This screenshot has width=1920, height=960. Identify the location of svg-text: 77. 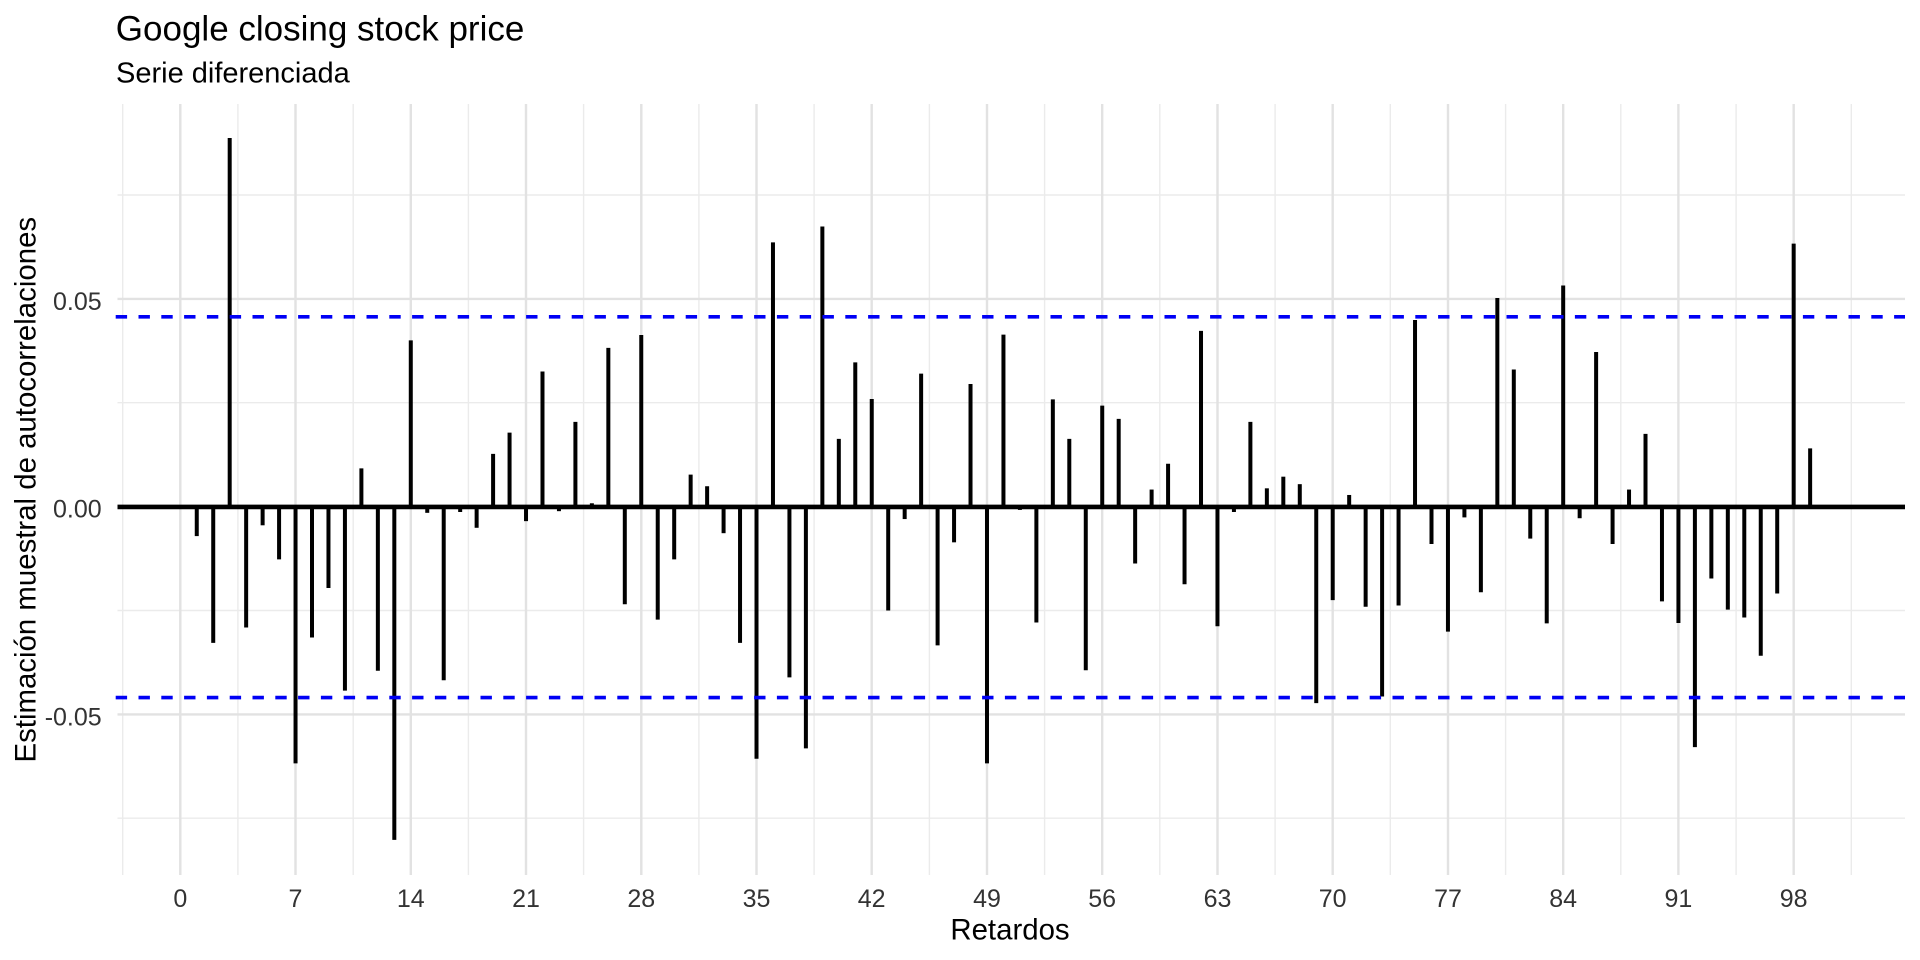
(1448, 899).